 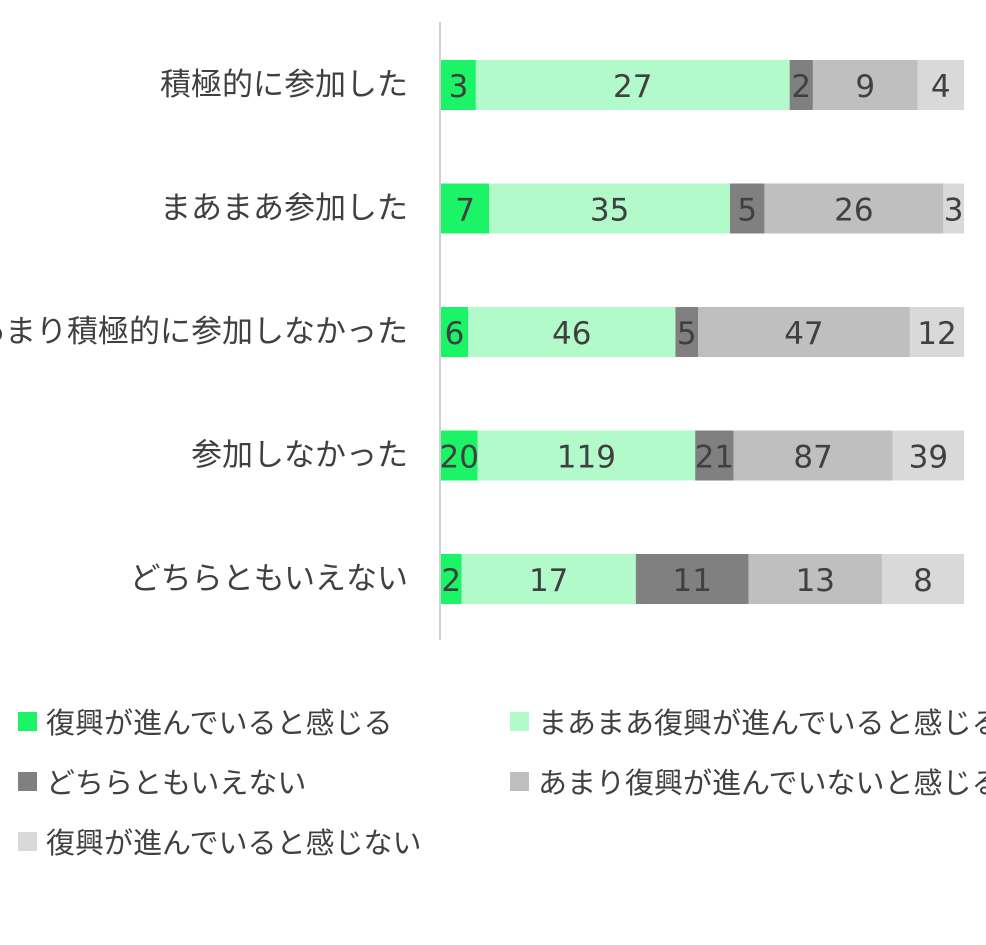 I want to click on data-label-1-2: 5, so click(x=747, y=211).